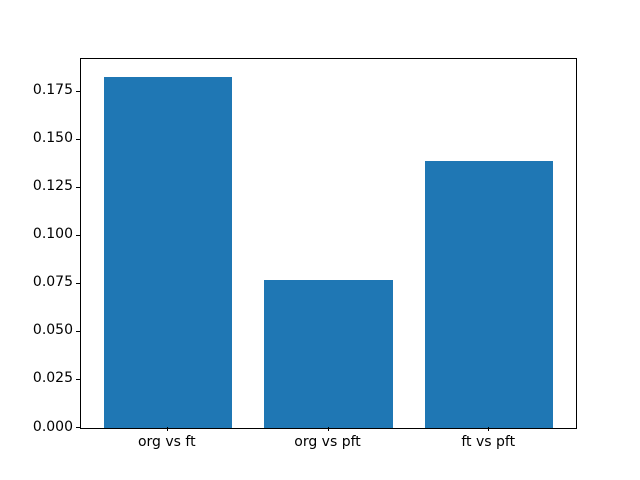  What do you see at coordinates (489, 294) in the screenshot?
I see `bar-ft-vs-pft` at bounding box center [489, 294].